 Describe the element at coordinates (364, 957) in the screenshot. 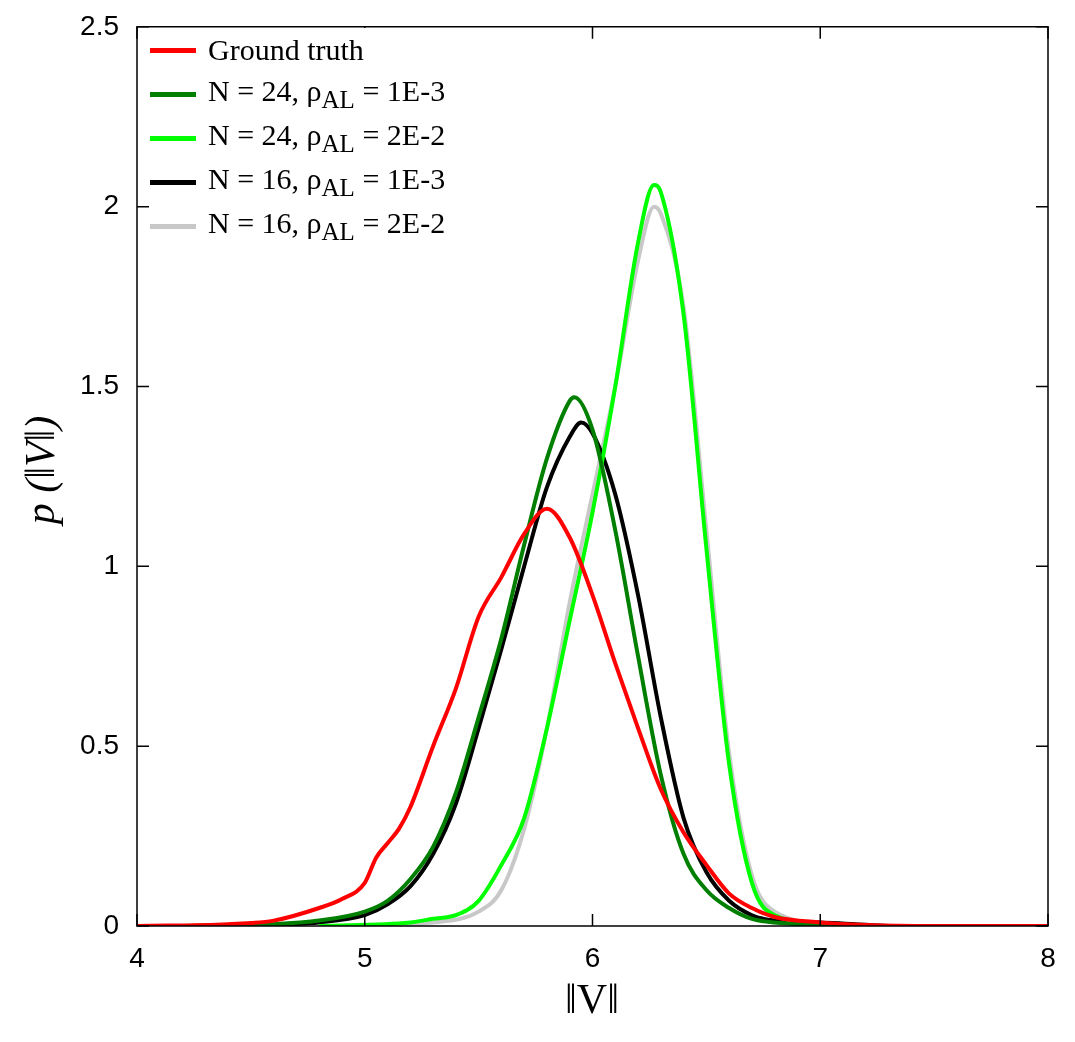

I see `x-tick-label: 5` at that location.